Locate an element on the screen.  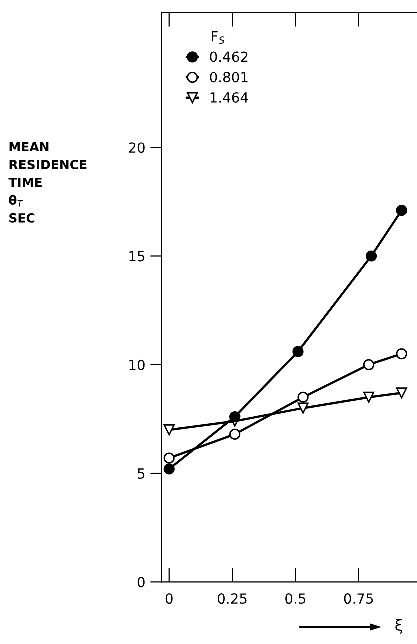
x-tick-label: 0.75 is located at coordinates (359, 599).